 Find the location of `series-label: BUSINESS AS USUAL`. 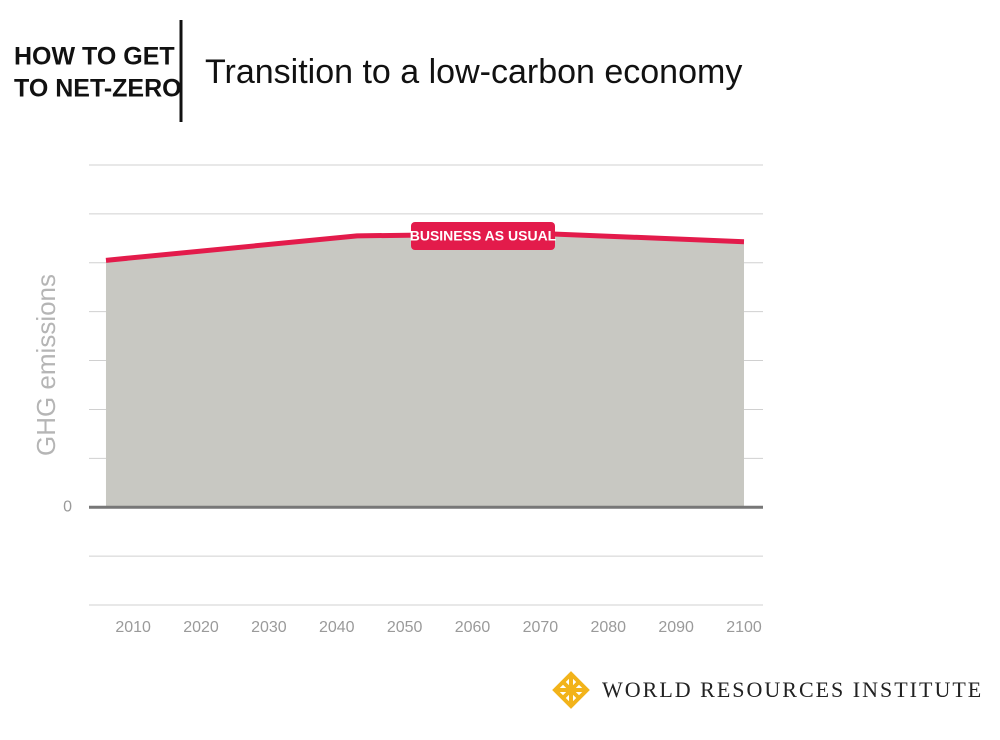

series-label: BUSINESS AS USUAL is located at coordinates (483, 236).